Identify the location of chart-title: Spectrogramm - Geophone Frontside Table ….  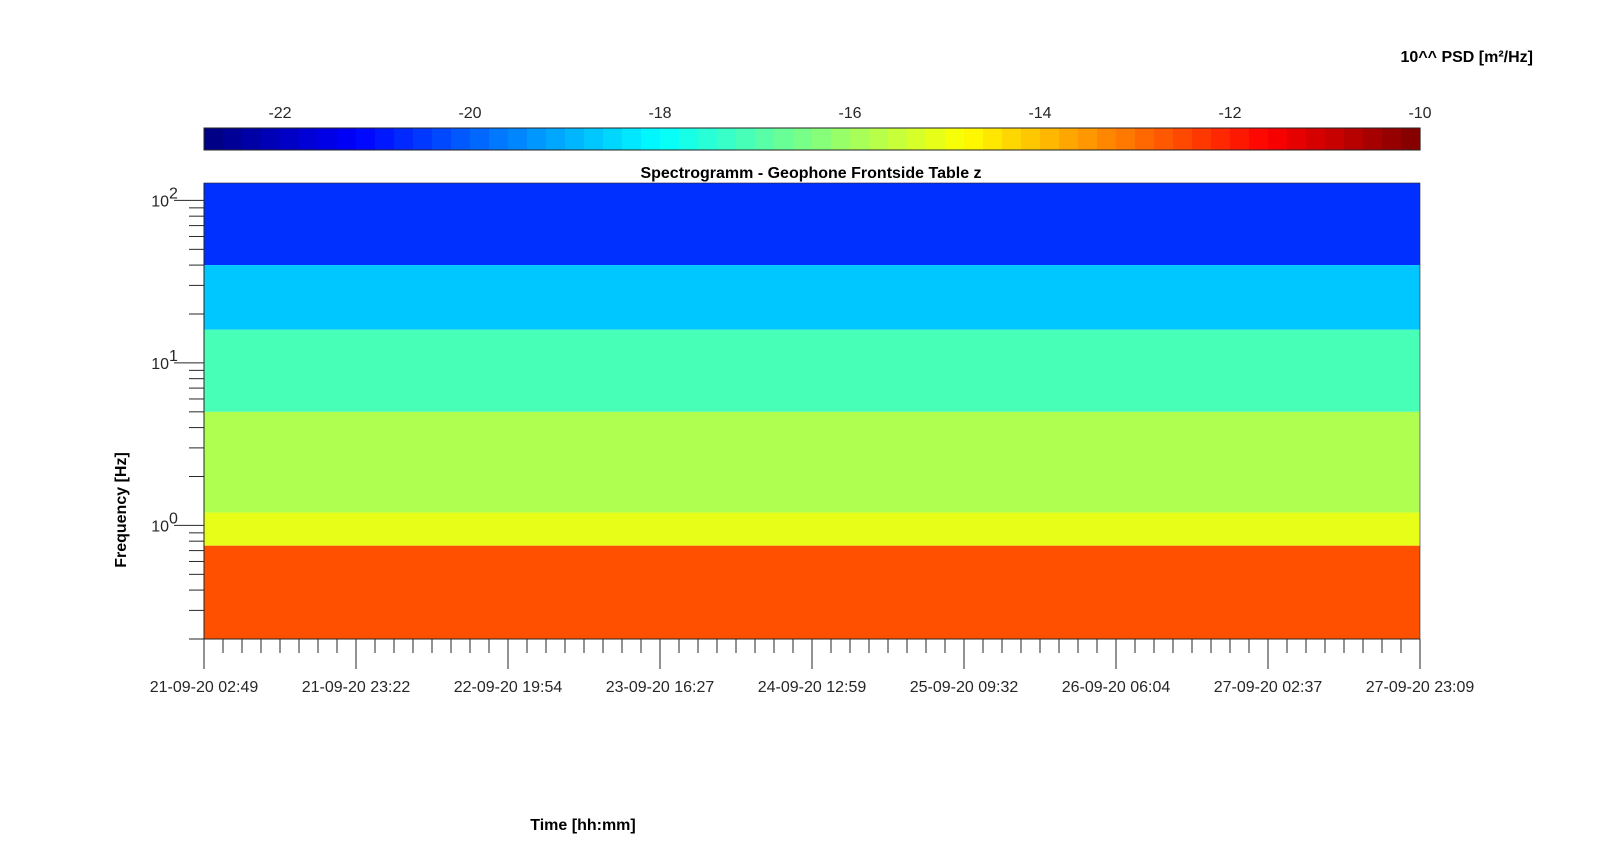
(810, 173).